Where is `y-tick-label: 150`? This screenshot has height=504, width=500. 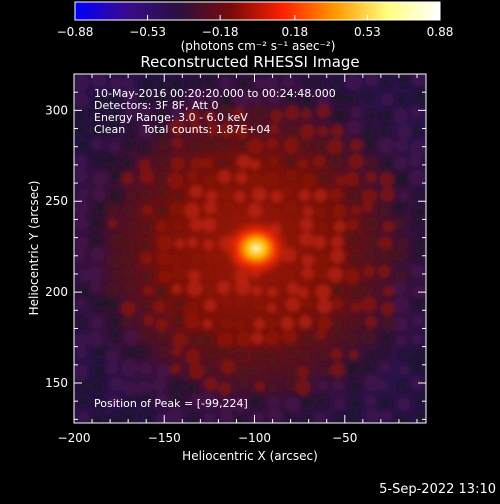
y-tick-label: 150 is located at coordinates (56, 383).